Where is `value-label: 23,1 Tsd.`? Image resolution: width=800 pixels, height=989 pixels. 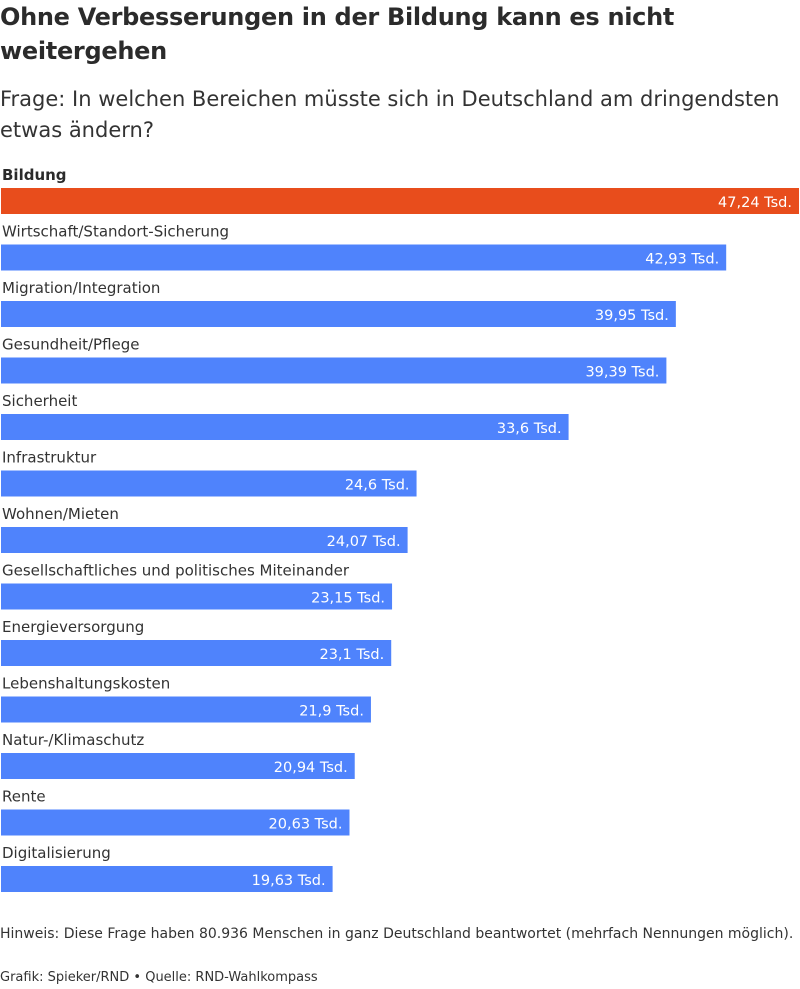
value-label: 23,1 Tsd. is located at coordinates (351, 655).